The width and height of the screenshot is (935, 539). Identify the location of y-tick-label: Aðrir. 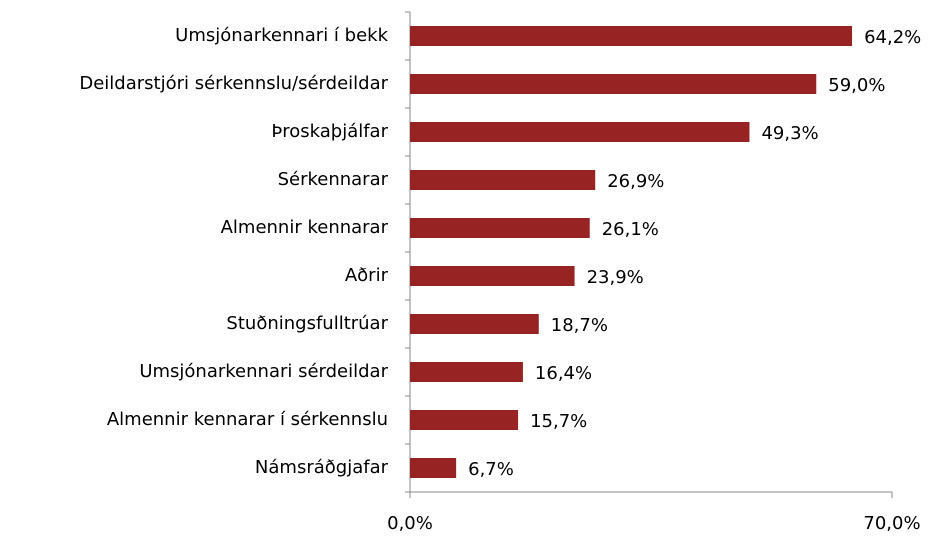
(367, 275).